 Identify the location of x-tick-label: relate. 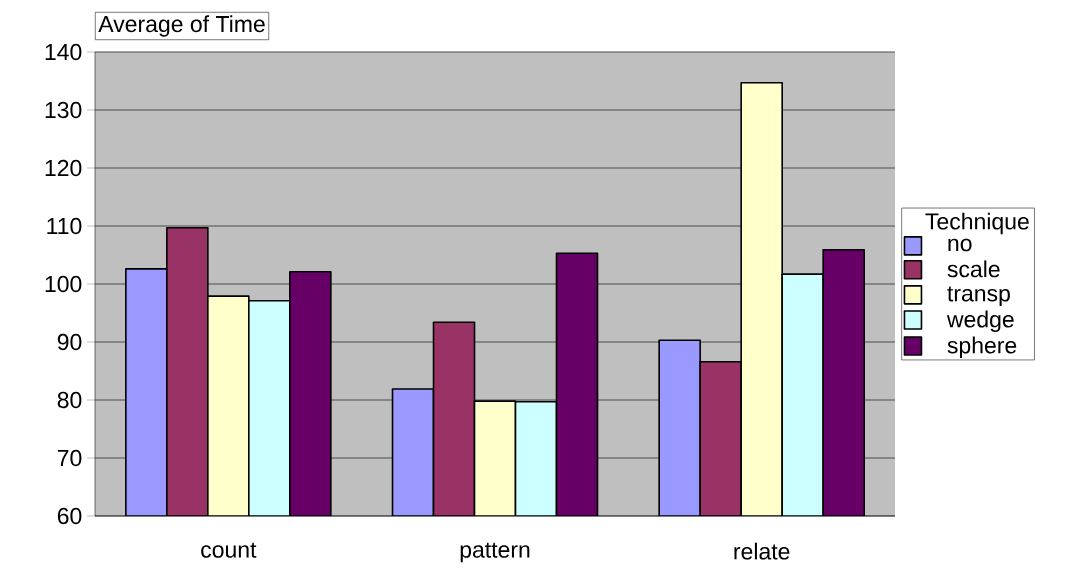
(762, 551).